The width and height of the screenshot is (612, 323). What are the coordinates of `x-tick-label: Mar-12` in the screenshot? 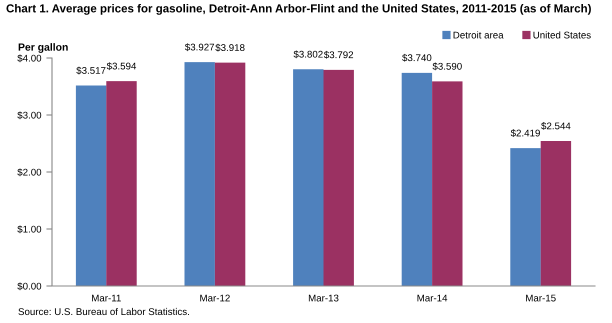 It's located at (215, 298).